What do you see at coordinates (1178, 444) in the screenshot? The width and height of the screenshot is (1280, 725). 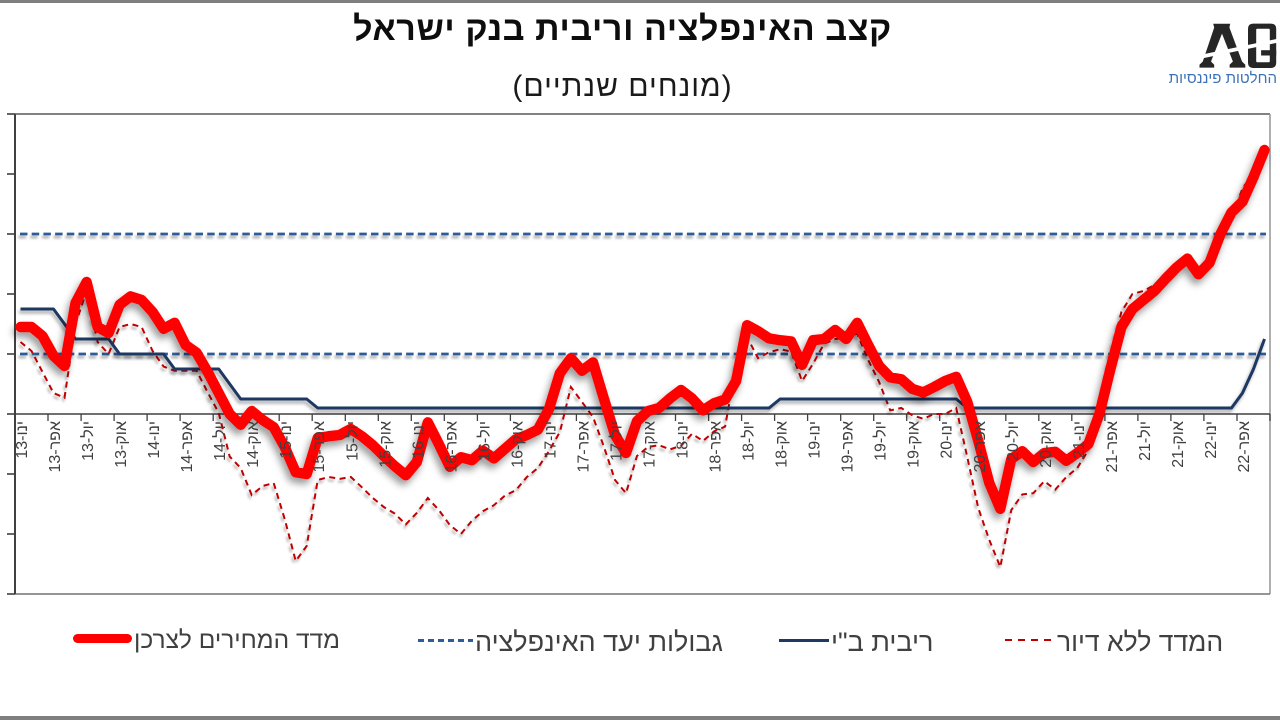 I see `svg-text: אוק-21` at bounding box center [1178, 444].